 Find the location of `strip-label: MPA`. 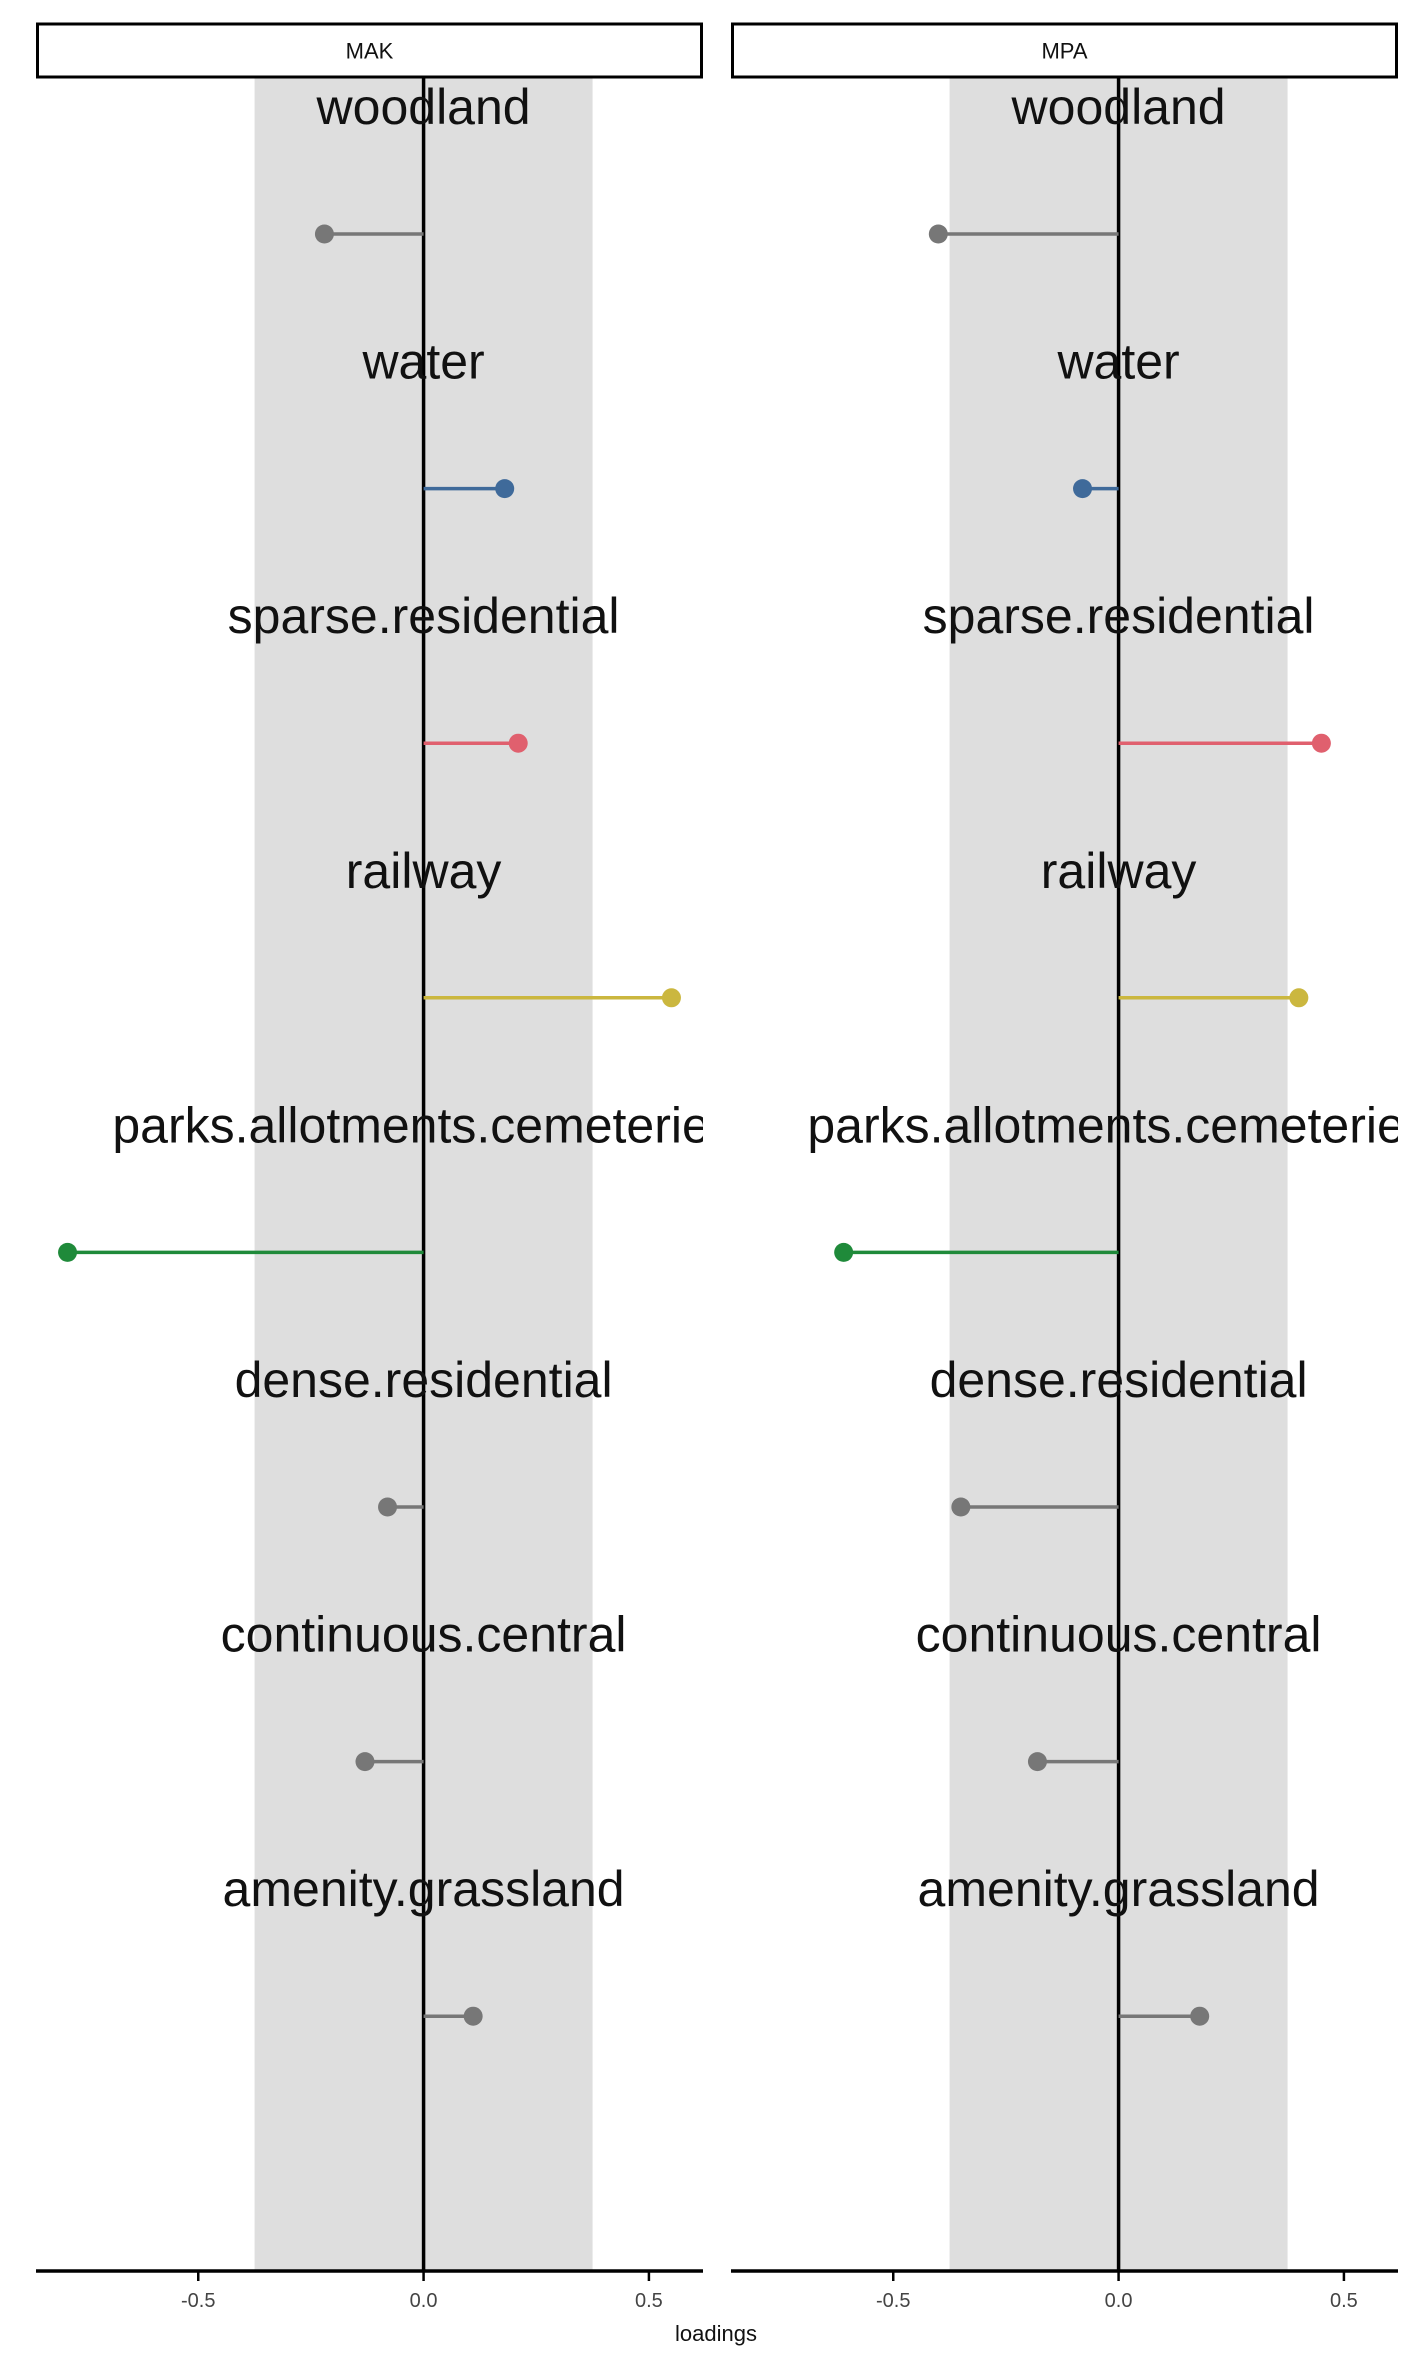

strip-label: MPA is located at coordinates (1064, 51).